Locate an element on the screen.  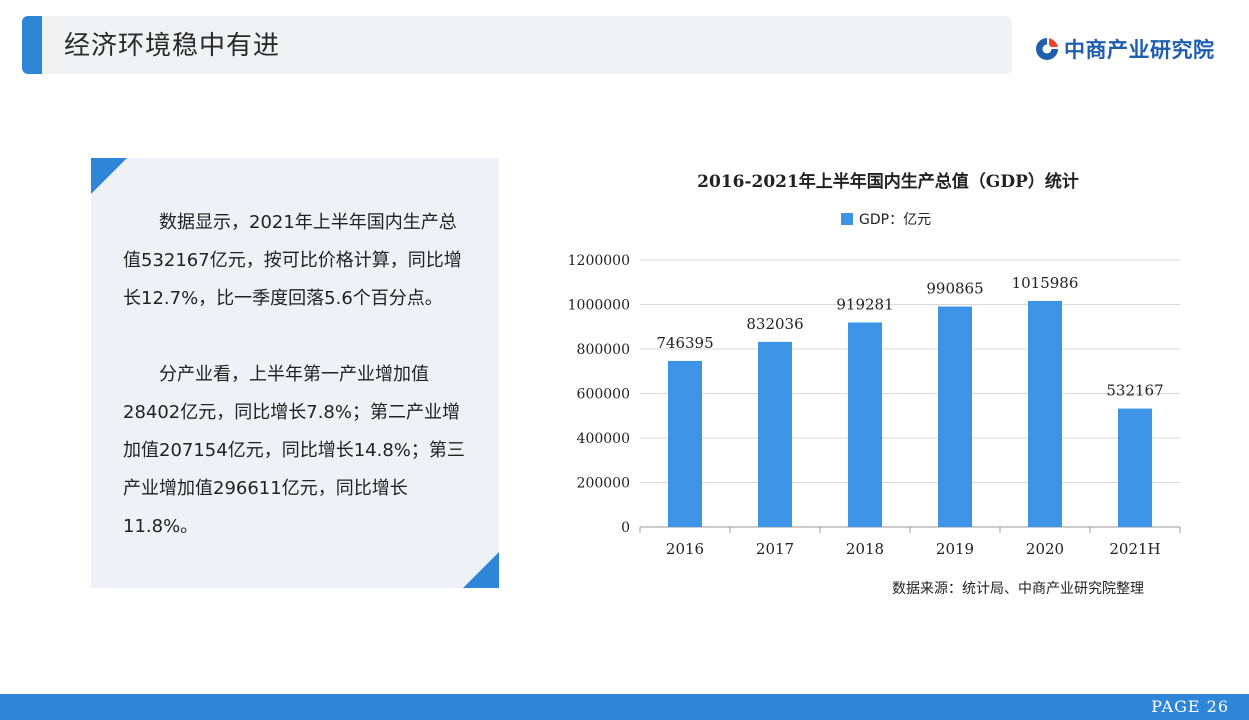
data-label: 746395 is located at coordinates (684, 343).